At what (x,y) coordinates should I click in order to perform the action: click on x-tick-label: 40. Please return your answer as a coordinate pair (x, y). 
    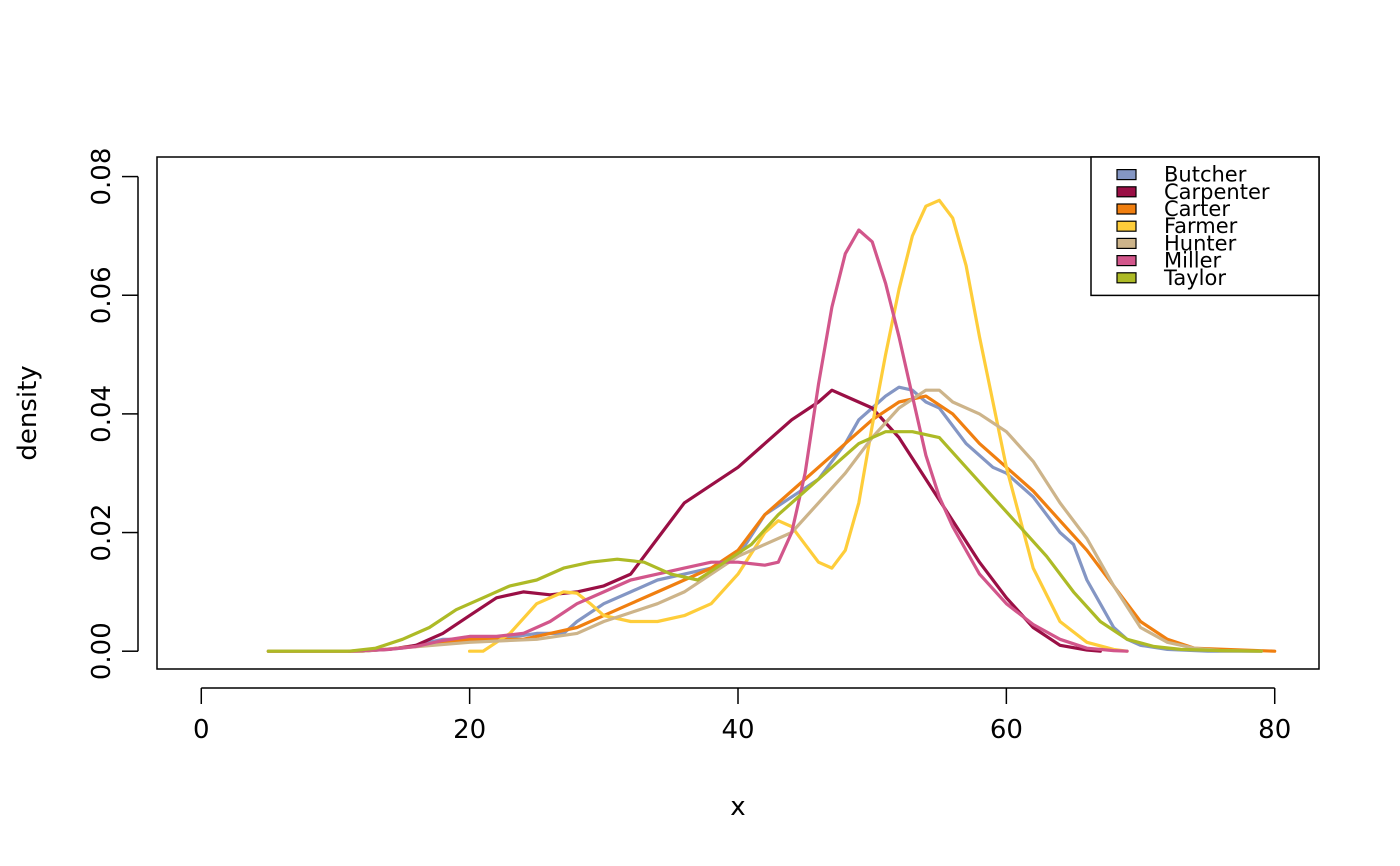
    Looking at the image, I should click on (737, 730).